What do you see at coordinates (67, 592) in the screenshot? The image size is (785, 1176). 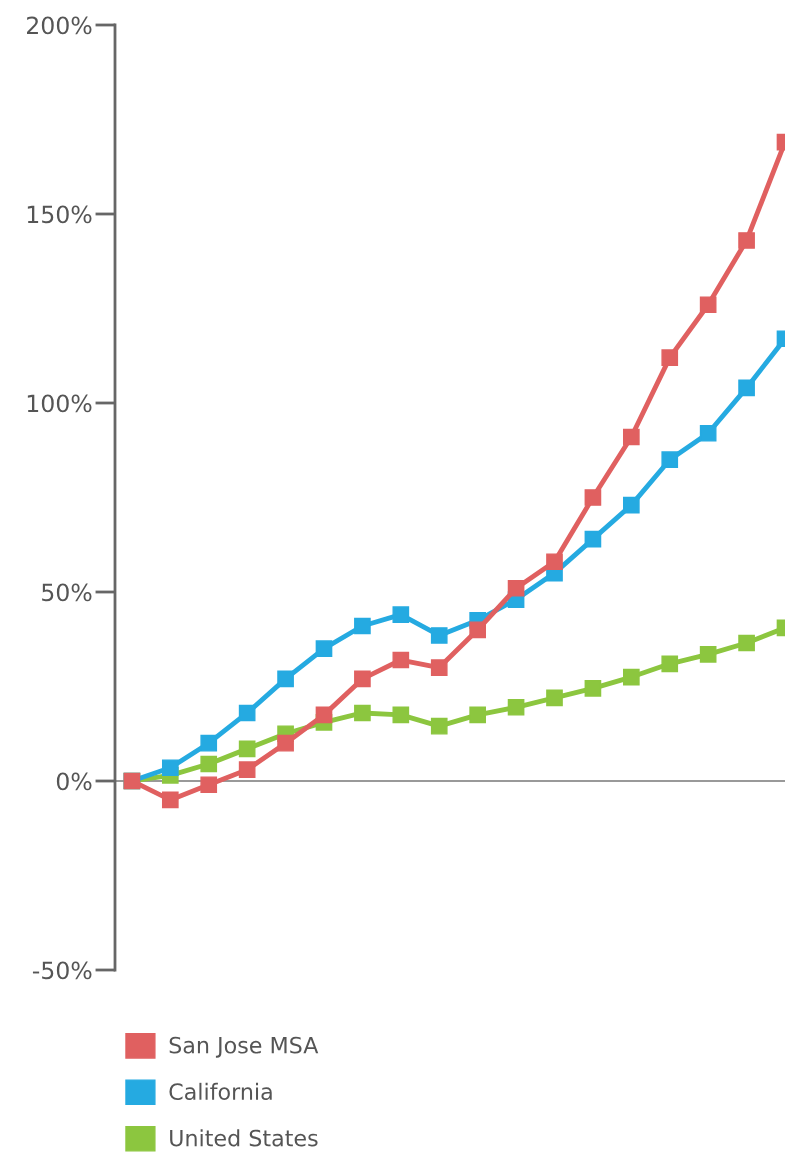 I see `y-tick-label: 50%` at bounding box center [67, 592].